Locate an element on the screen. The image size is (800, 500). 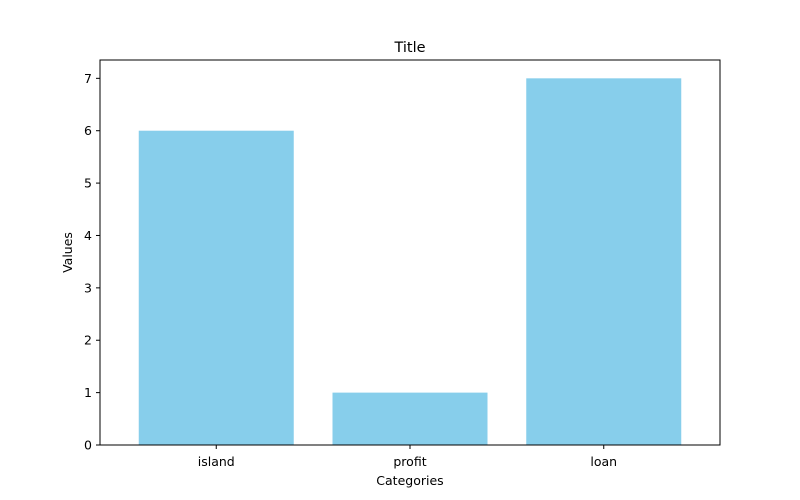
y-tick-label: 5 is located at coordinates (88, 183).